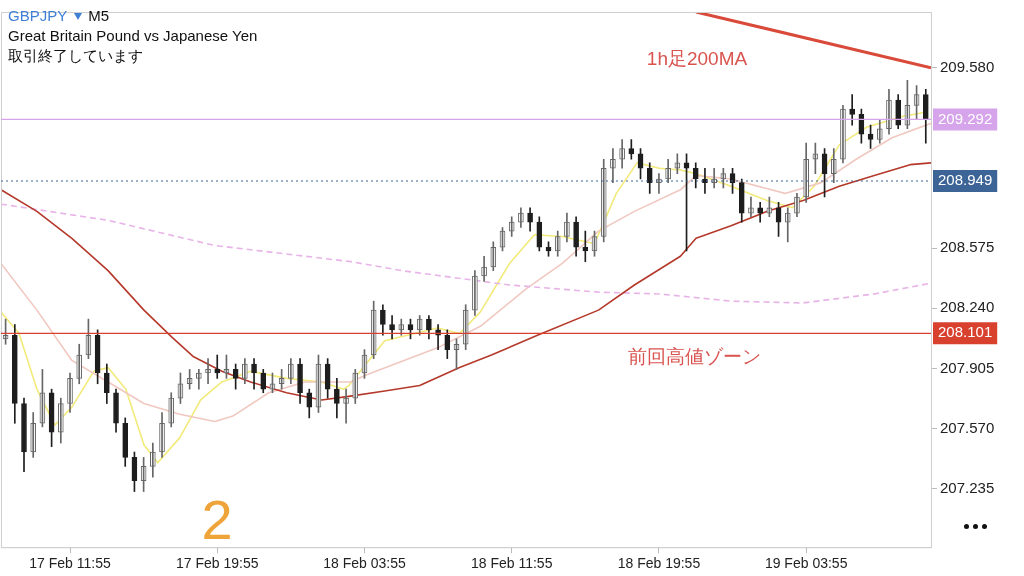 This screenshot has height=576, width=1024. I want to click on annotation: 前回高値ゾーン, so click(694, 356).